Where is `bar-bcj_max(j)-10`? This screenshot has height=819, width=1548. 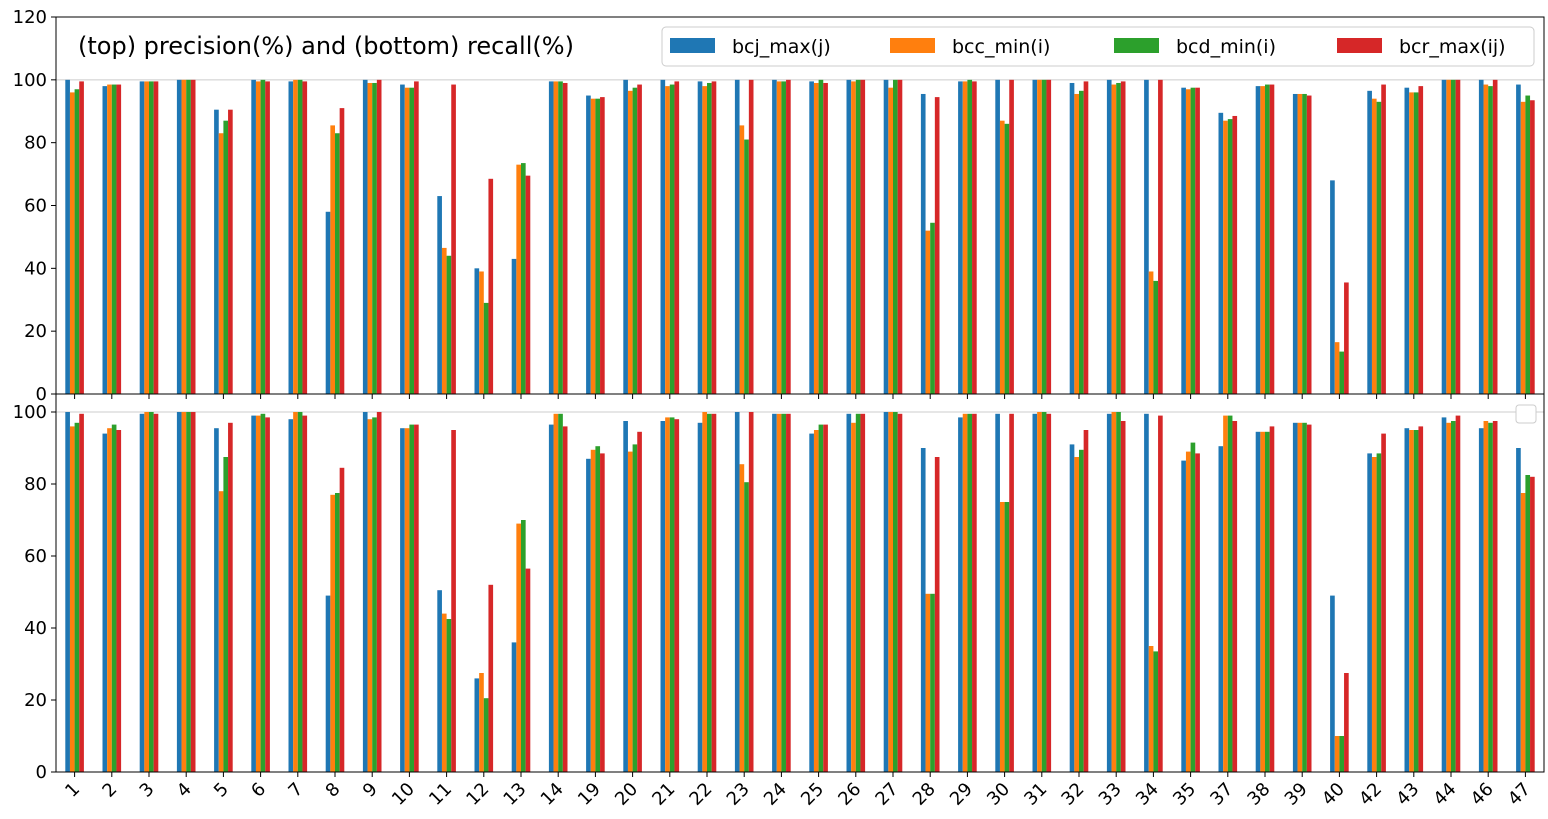 bar-bcj_max(j)-10 is located at coordinates (402, 239).